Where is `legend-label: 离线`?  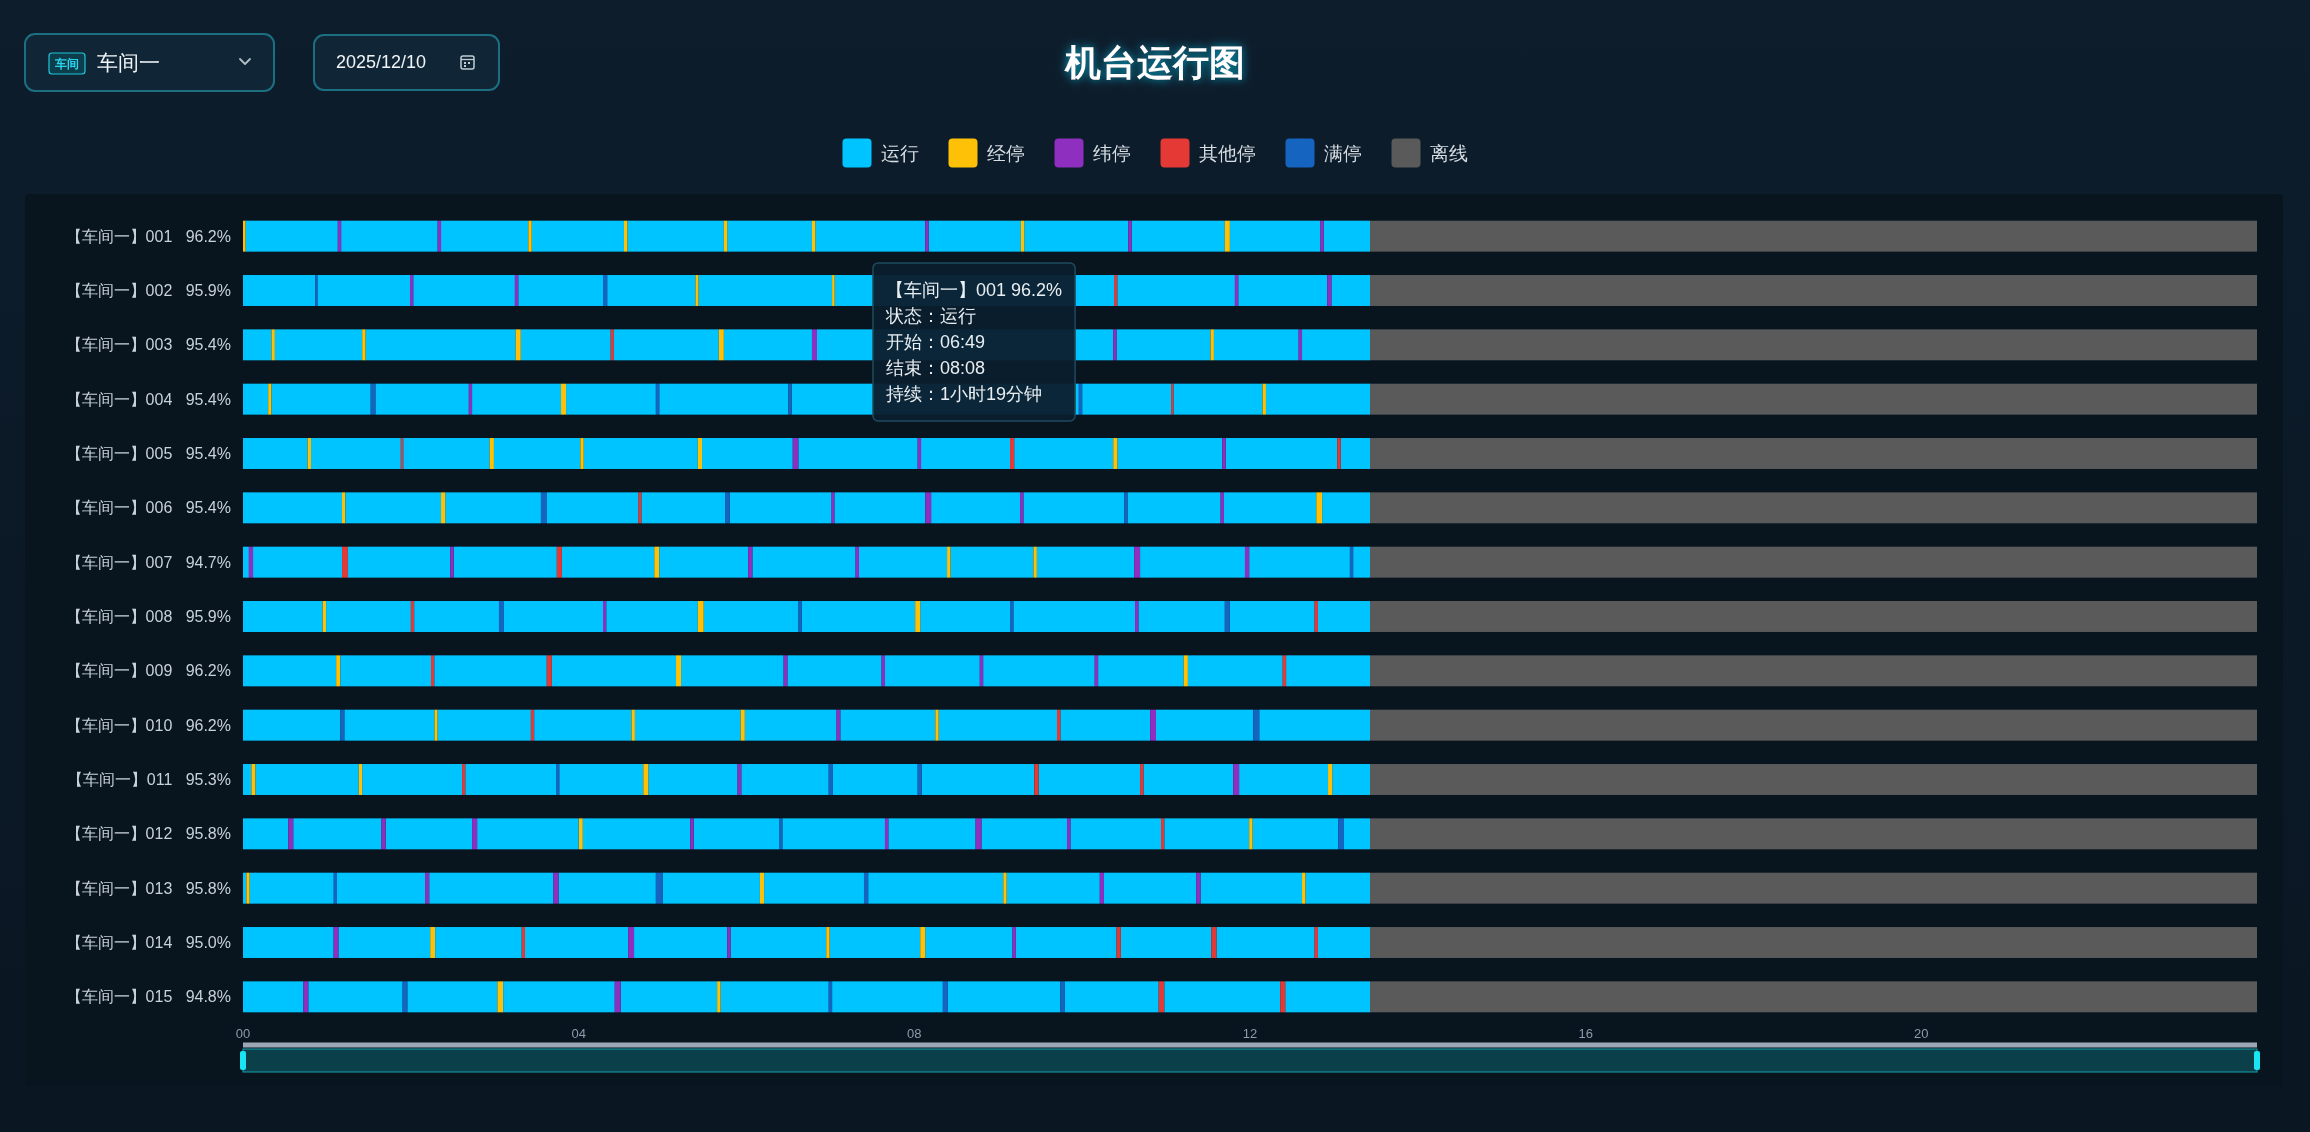 legend-label: 离线 is located at coordinates (1448, 153).